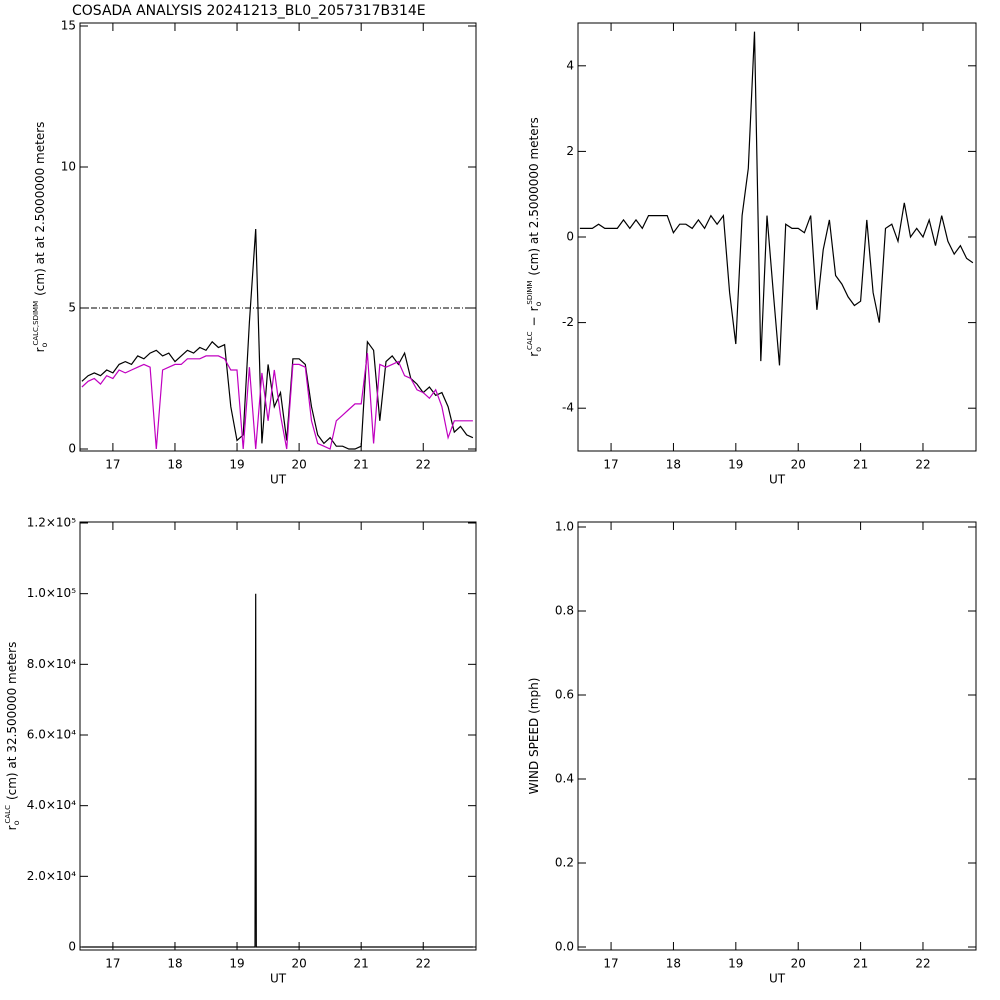  What do you see at coordinates (568, 322) in the screenshot?
I see `y-tick-label: -2` at bounding box center [568, 322].